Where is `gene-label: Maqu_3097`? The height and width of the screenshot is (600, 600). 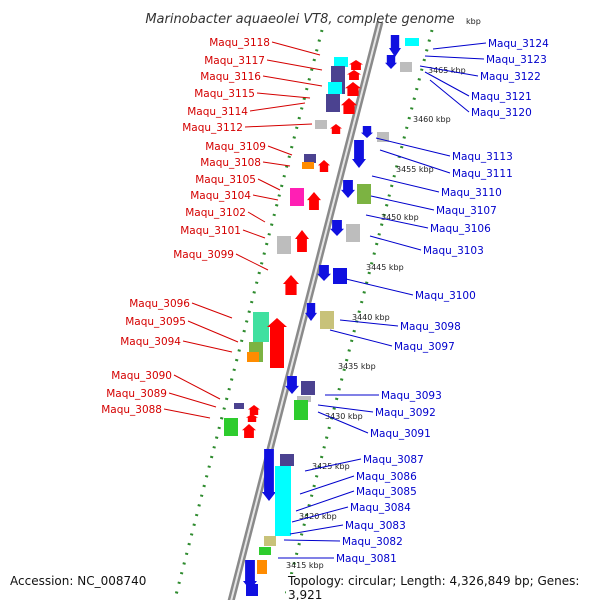 gene-label: Maqu_3097 is located at coordinates (424, 347).